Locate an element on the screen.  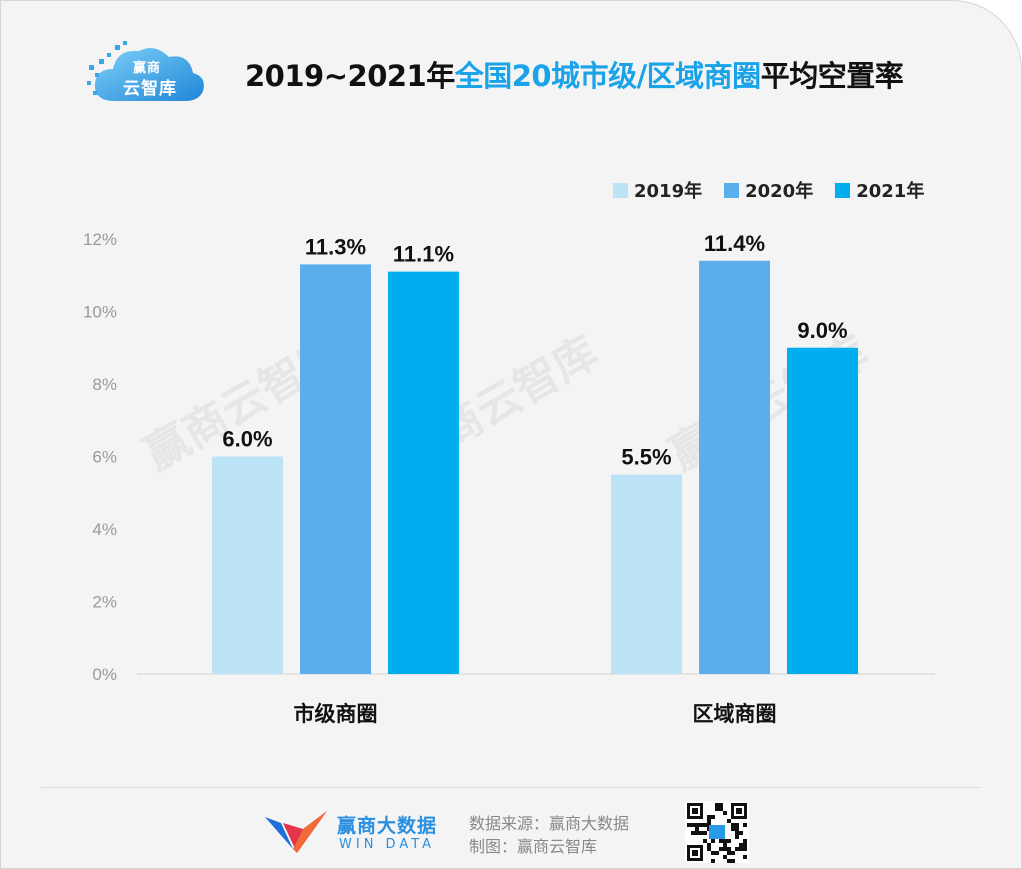
title-highlight: 全国20城市级/区域商圈 is located at coordinates (607, 76).